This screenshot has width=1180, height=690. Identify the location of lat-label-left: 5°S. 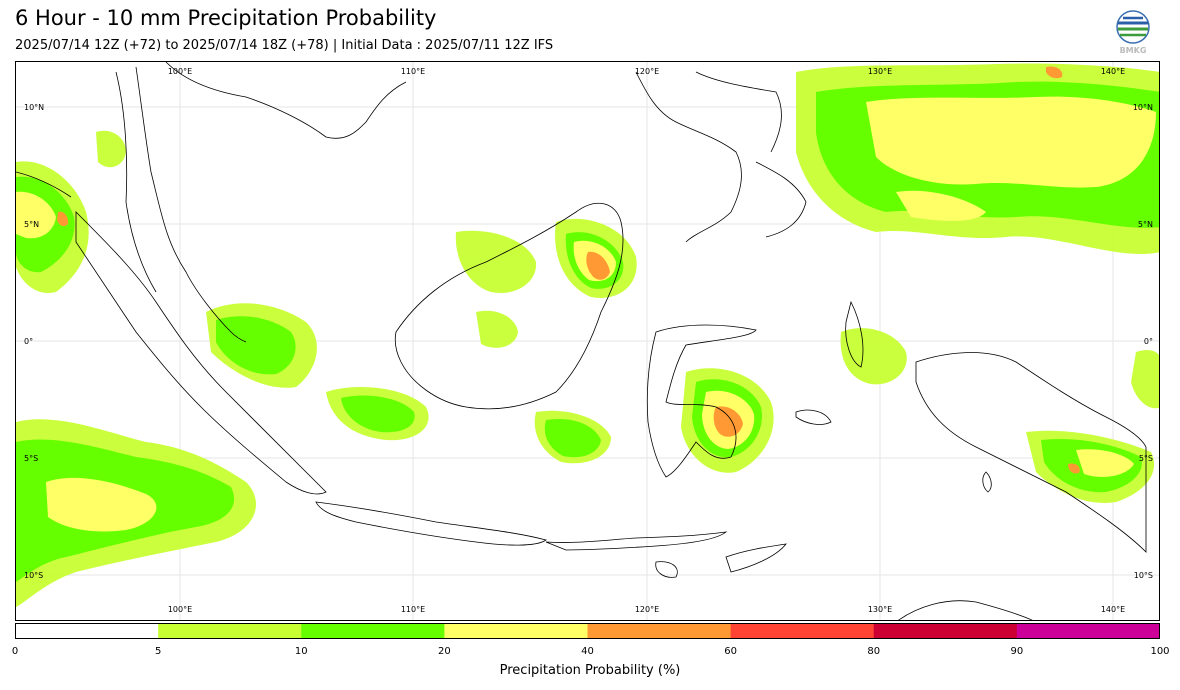
(31, 458).